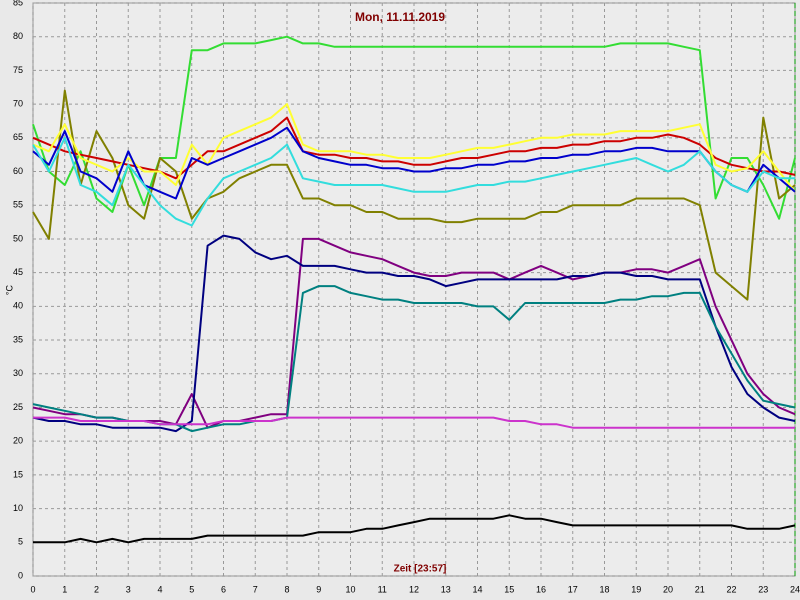 The width and height of the screenshot is (800, 600). Describe the element at coordinates (18, 272) in the screenshot. I see `y-tick-label: 45` at that location.